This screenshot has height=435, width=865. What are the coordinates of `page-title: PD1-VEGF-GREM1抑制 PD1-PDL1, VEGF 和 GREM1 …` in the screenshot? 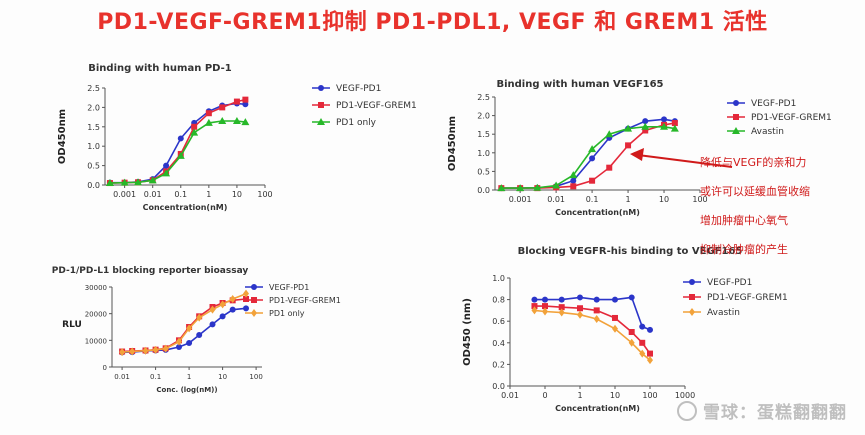 It's located at (432, 22).